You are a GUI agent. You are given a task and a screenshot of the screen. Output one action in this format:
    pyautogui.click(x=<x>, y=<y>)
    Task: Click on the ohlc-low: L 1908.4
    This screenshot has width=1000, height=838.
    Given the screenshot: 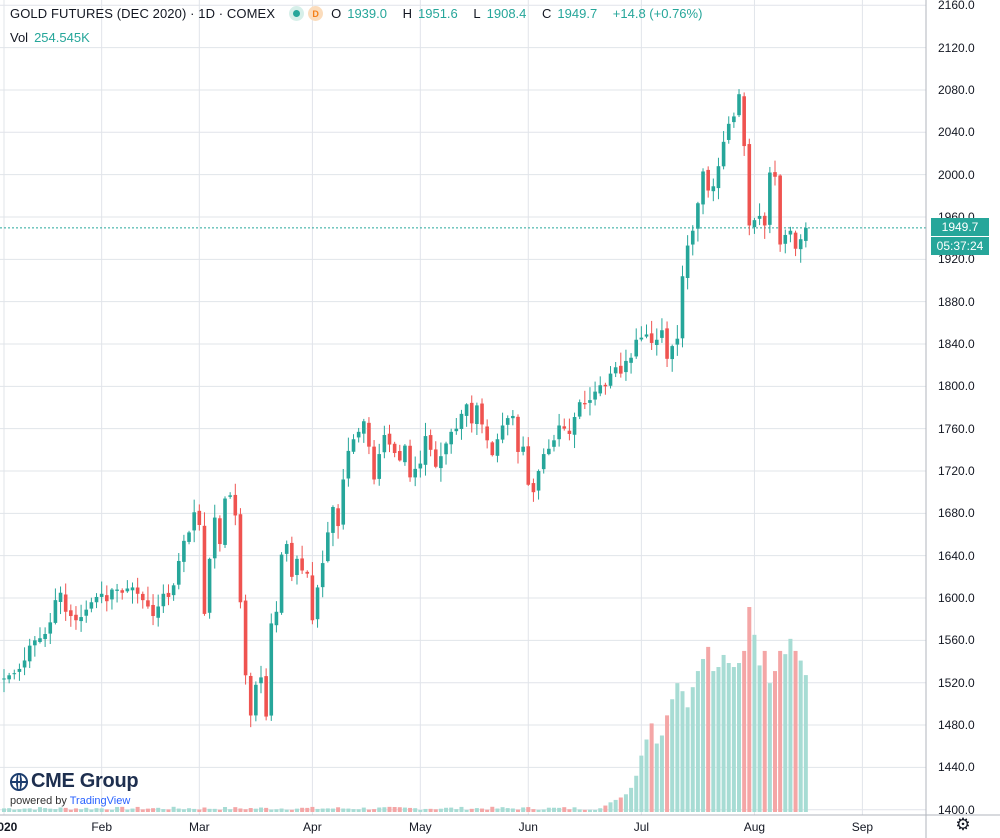 What is the action you would take?
    pyautogui.click(x=500, y=13)
    